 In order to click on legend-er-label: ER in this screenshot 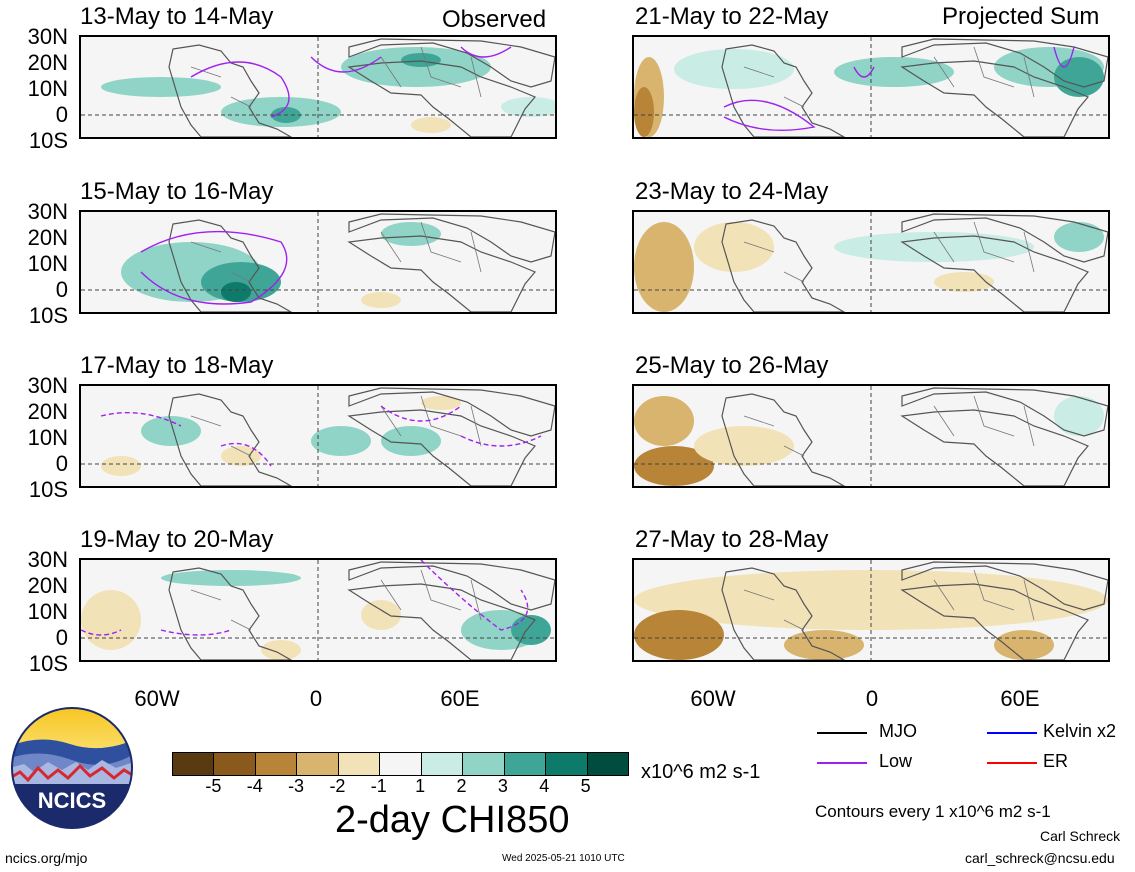, I will do `click(1056, 761)`.